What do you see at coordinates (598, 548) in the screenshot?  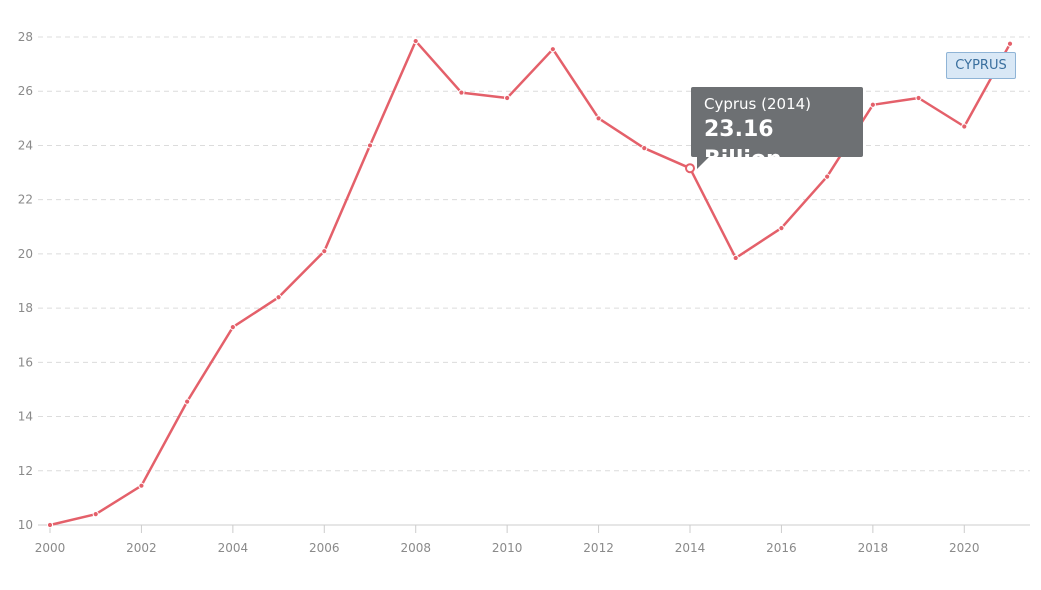 I see `x-tick-label: 2012` at bounding box center [598, 548].